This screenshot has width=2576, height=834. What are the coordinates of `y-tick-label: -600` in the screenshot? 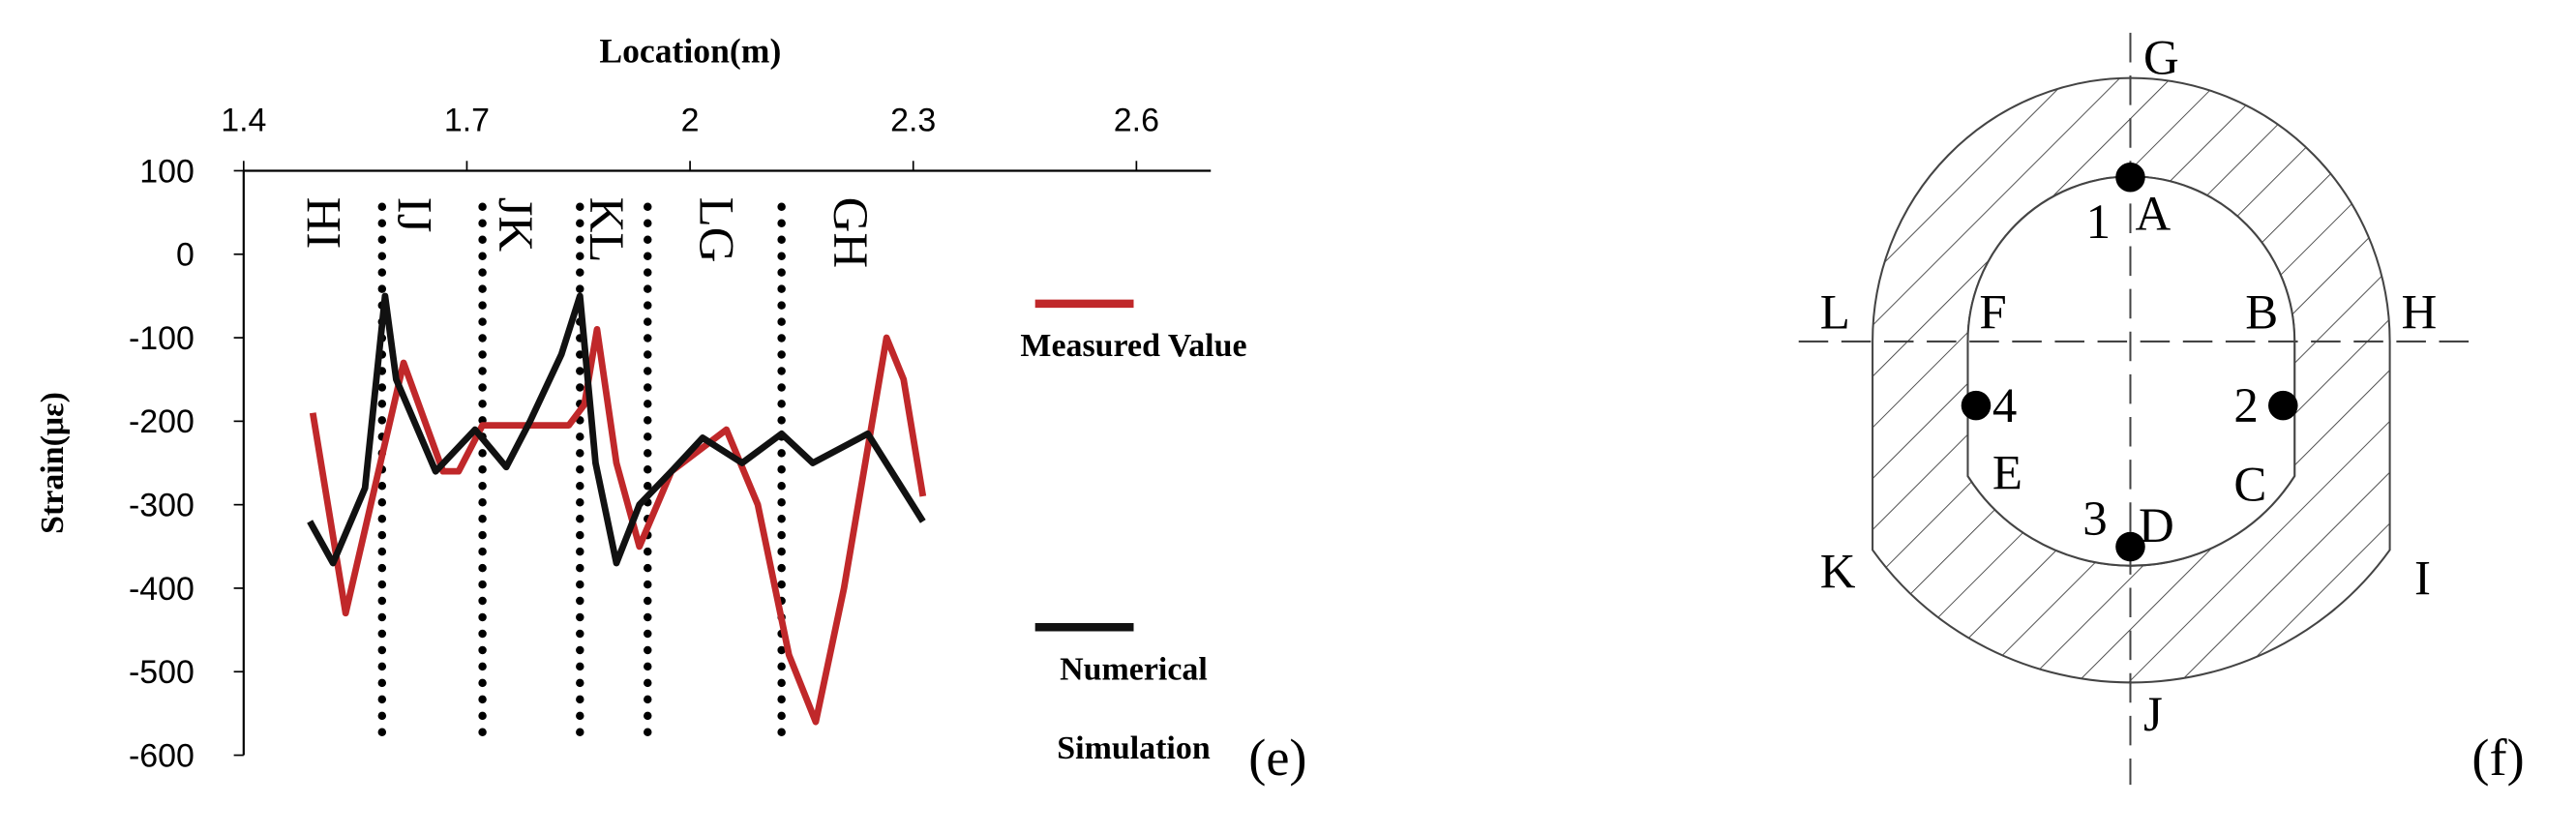 It's located at (162, 755).